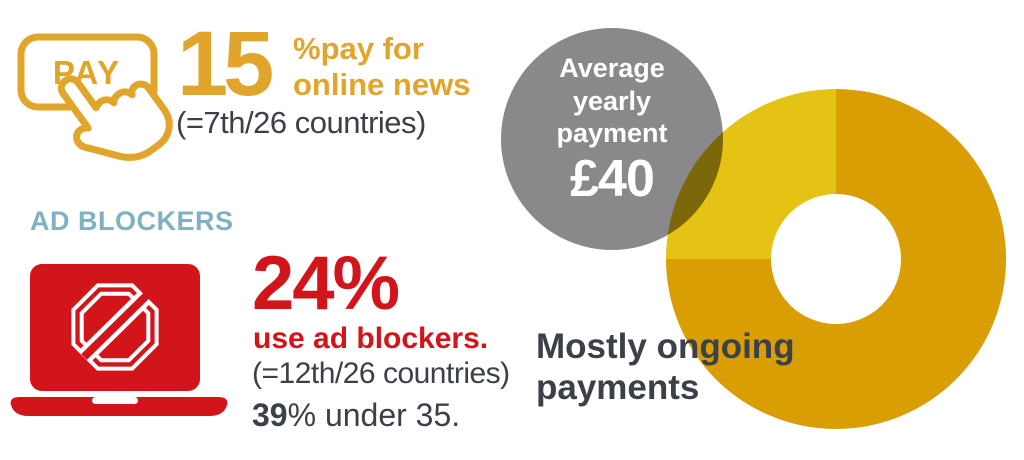 Image resolution: width=1024 pixels, height=460 pixels. Describe the element at coordinates (326, 283) in the screenshot. I see `adblock-stat-value: 24%` at that location.